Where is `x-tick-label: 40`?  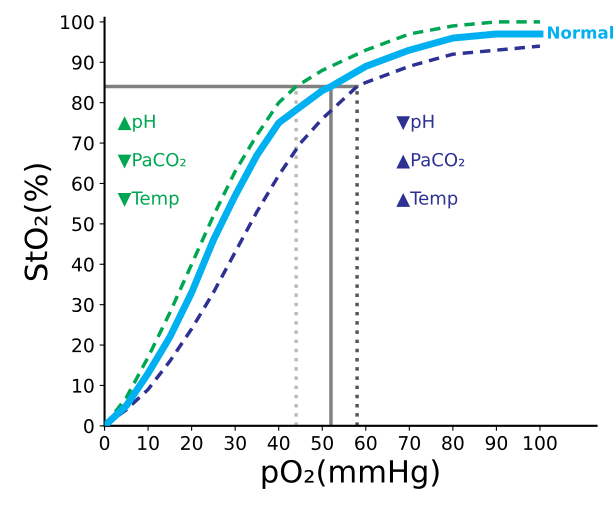
x-tick-label: 40 is located at coordinates (279, 443).